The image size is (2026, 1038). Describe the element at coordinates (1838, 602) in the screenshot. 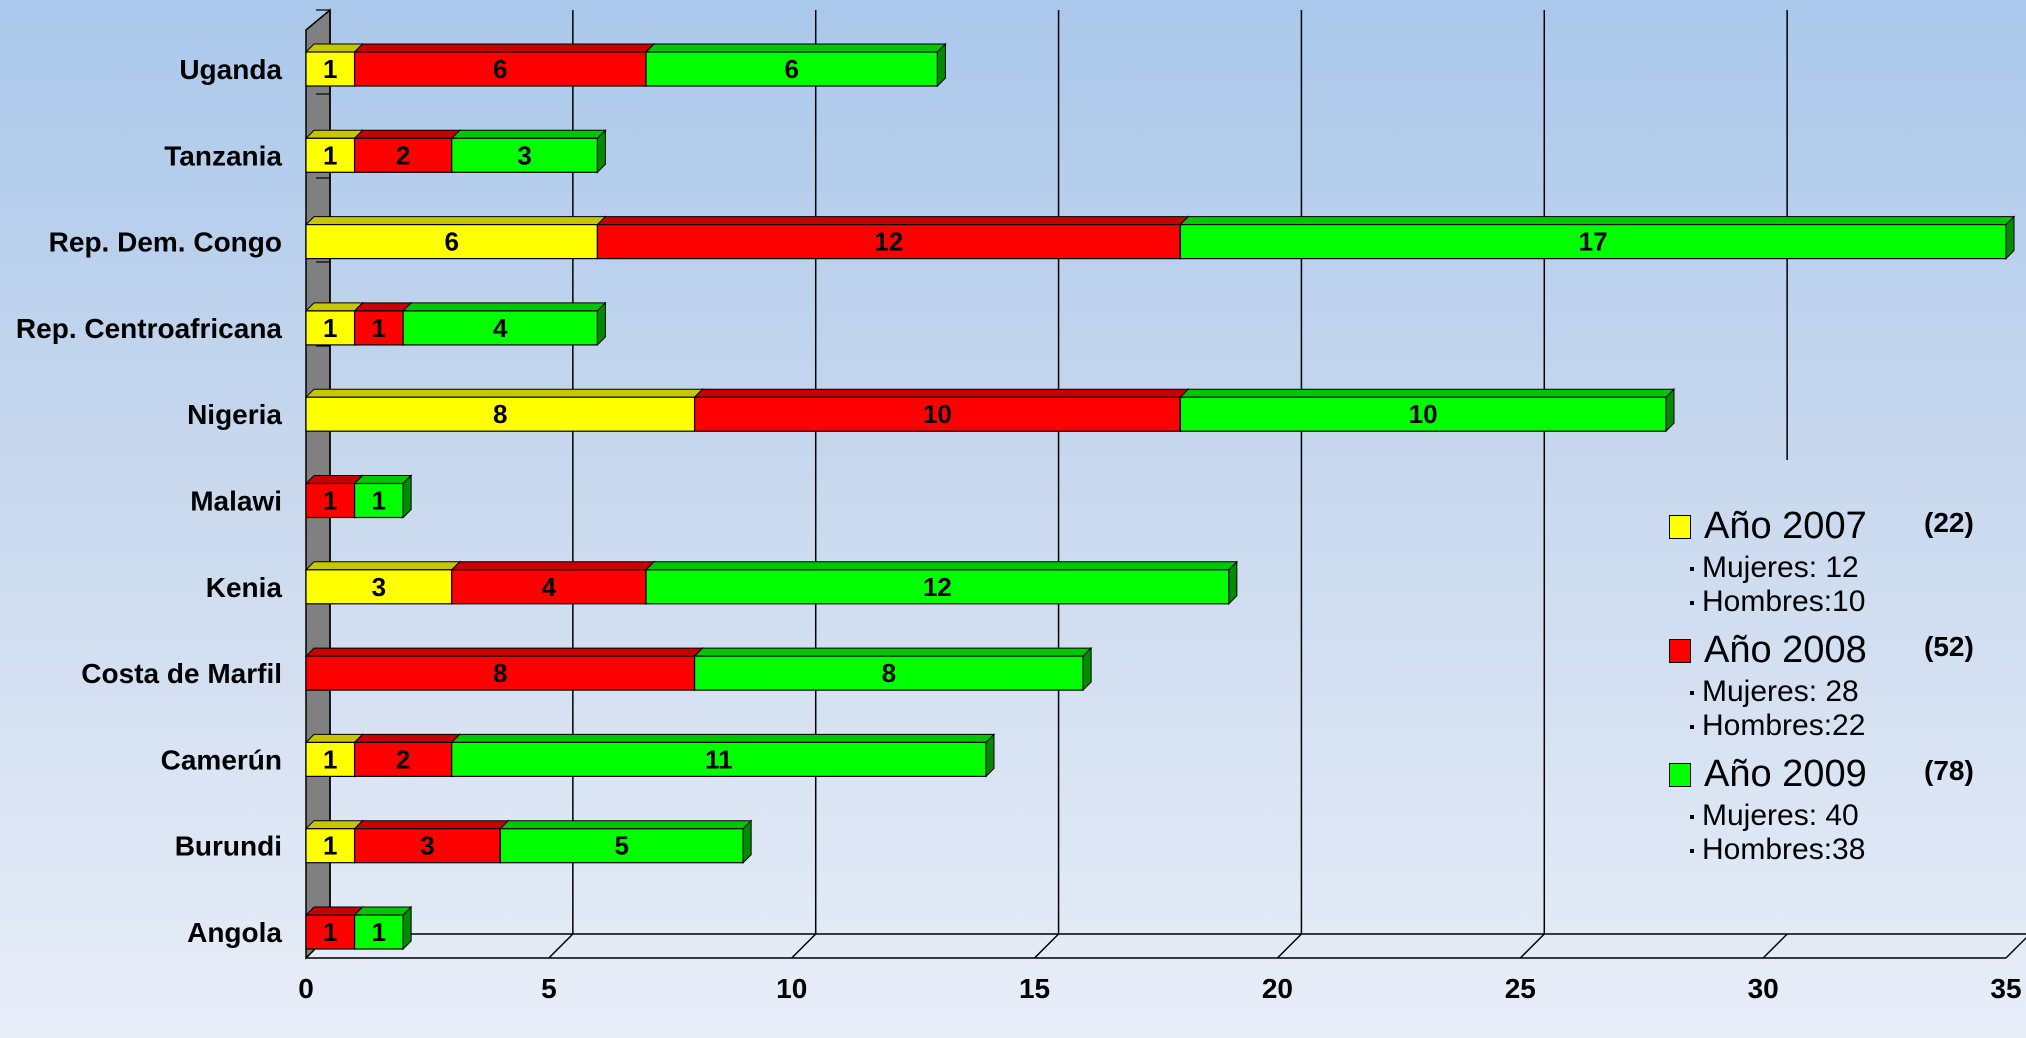

I see `legend-subitem: Hombres:10` at that location.